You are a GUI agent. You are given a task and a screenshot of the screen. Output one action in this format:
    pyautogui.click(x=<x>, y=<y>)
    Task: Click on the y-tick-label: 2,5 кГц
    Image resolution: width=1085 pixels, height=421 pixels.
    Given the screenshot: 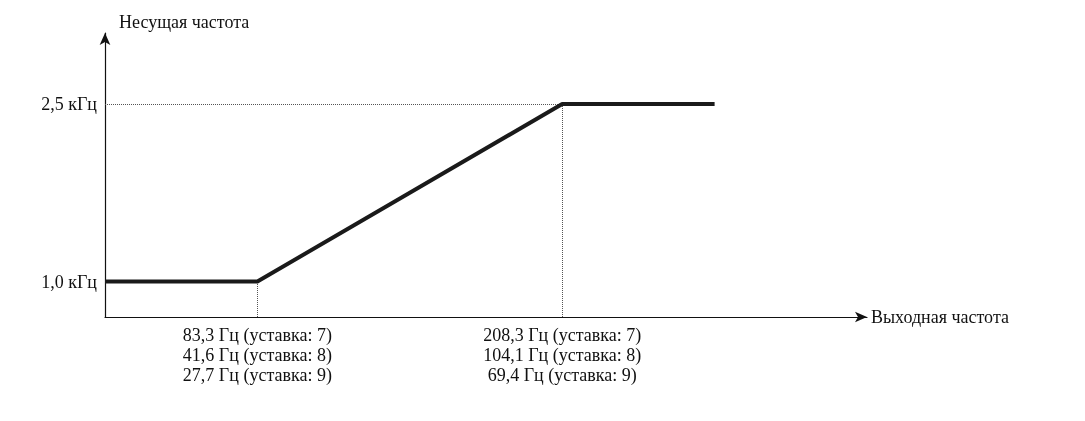 What is the action you would take?
    pyautogui.click(x=69, y=104)
    